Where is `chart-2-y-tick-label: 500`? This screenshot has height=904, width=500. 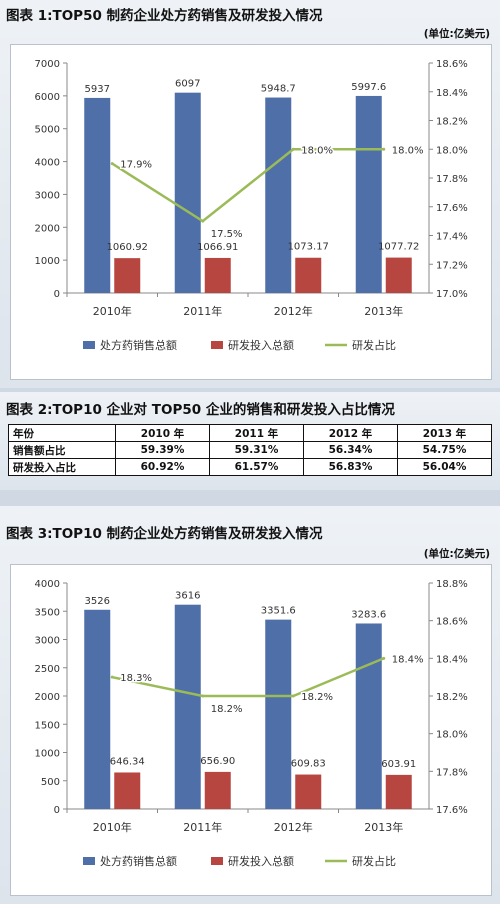
chart-2-y-tick-label: 500 is located at coordinates (50, 782).